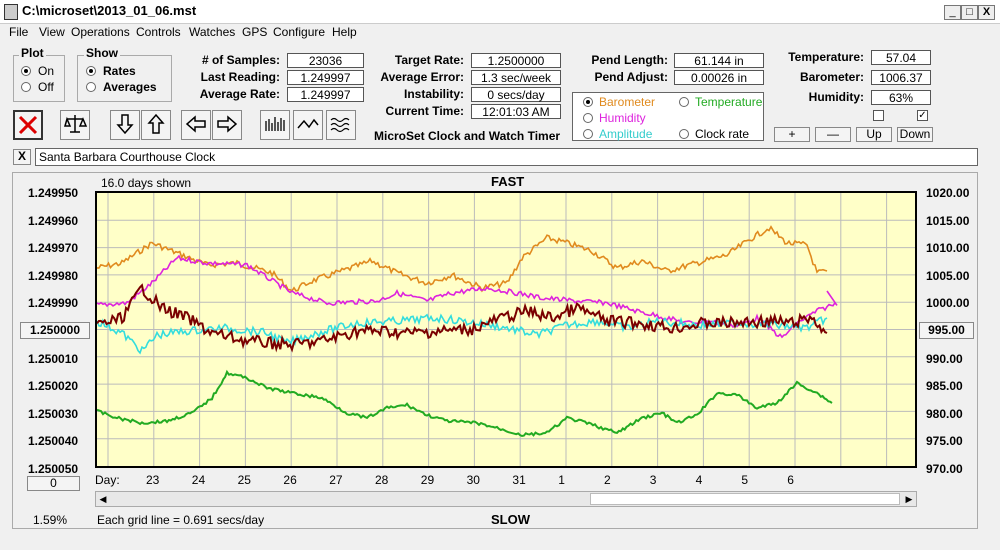 The image size is (1000, 550). I want to click on day-axis-tick: 26, so click(290, 480).